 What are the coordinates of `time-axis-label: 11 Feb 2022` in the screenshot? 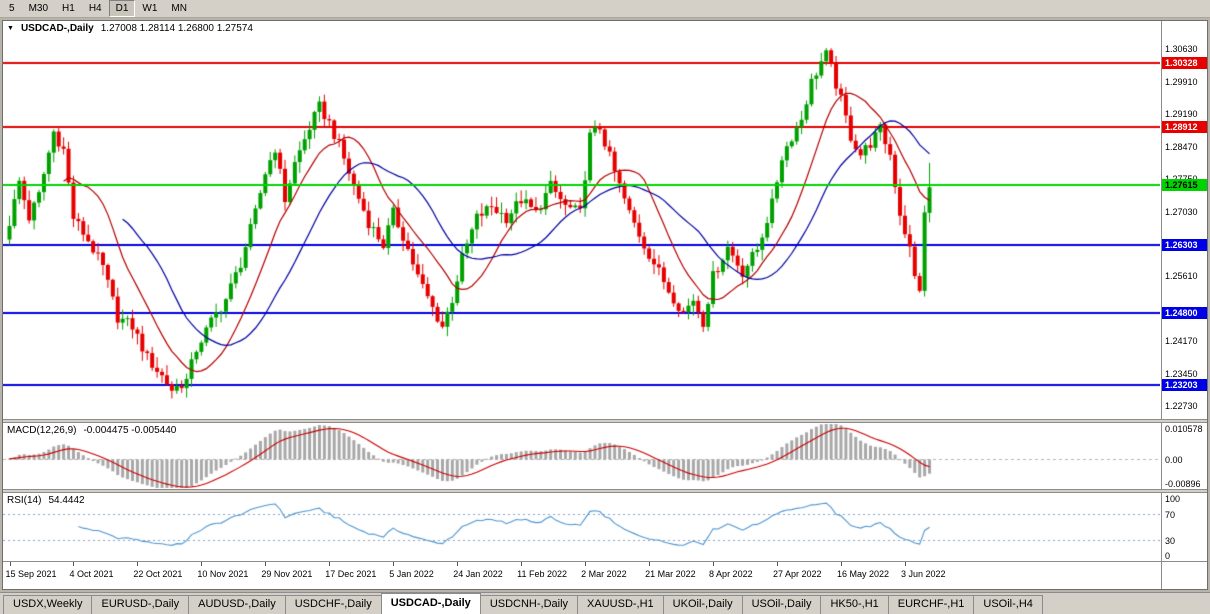 It's located at (542, 574).